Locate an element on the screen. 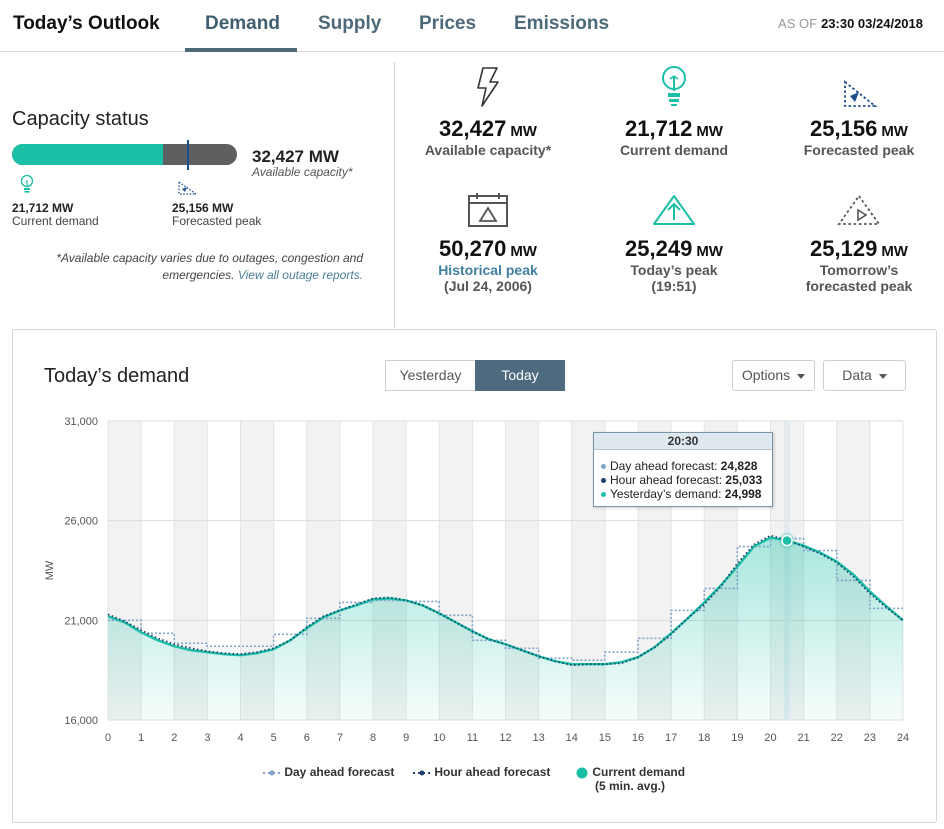  y-tick-label: 16,000 is located at coordinates (81, 721).